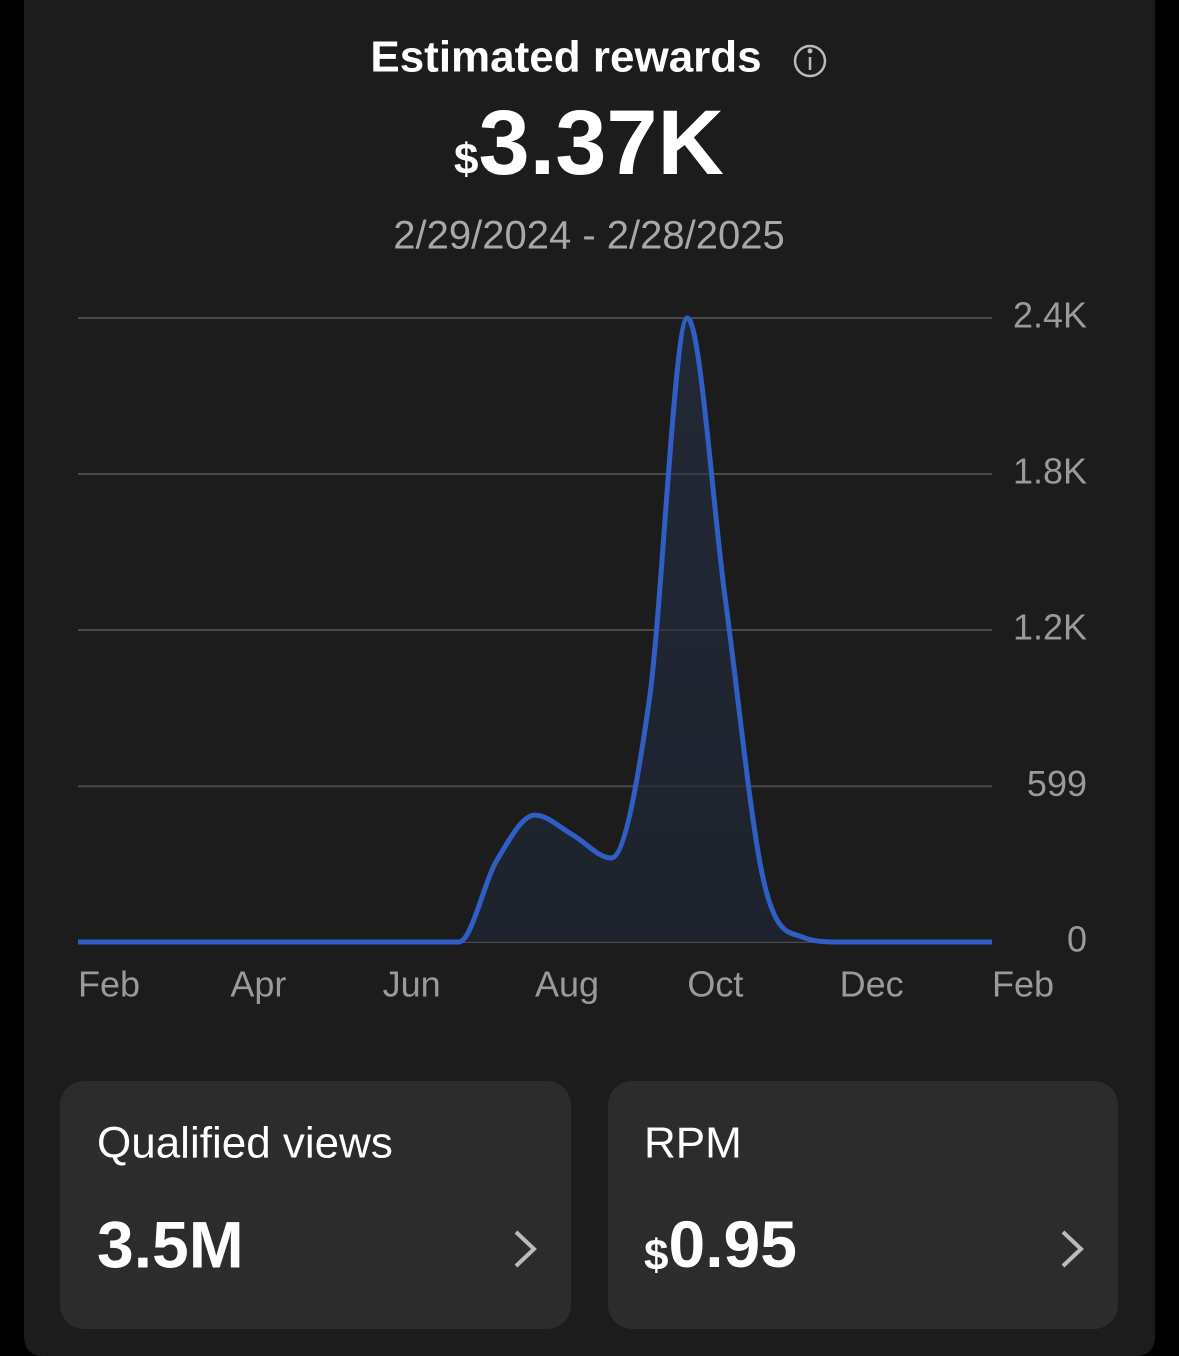 The width and height of the screenshot is (1179, 1356). I want to click on y-tick-label: 0, so click(1077, 939).